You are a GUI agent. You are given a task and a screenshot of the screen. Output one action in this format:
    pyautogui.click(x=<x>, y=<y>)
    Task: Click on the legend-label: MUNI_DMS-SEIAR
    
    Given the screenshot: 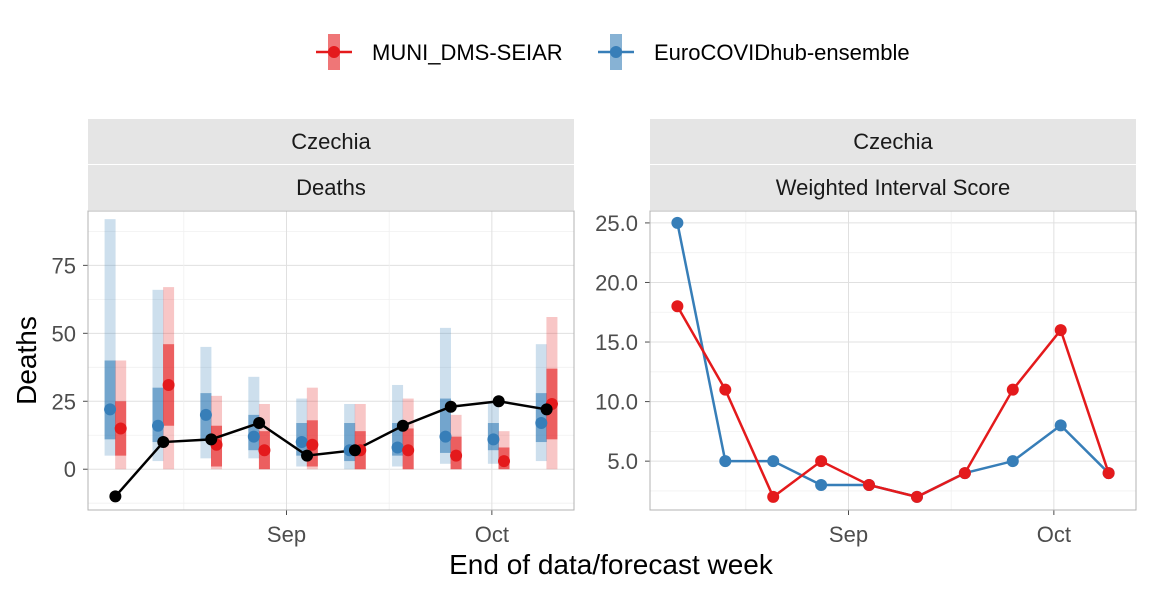 What is the action you would take?
    pyautogui.click(x=467, y=52)
    